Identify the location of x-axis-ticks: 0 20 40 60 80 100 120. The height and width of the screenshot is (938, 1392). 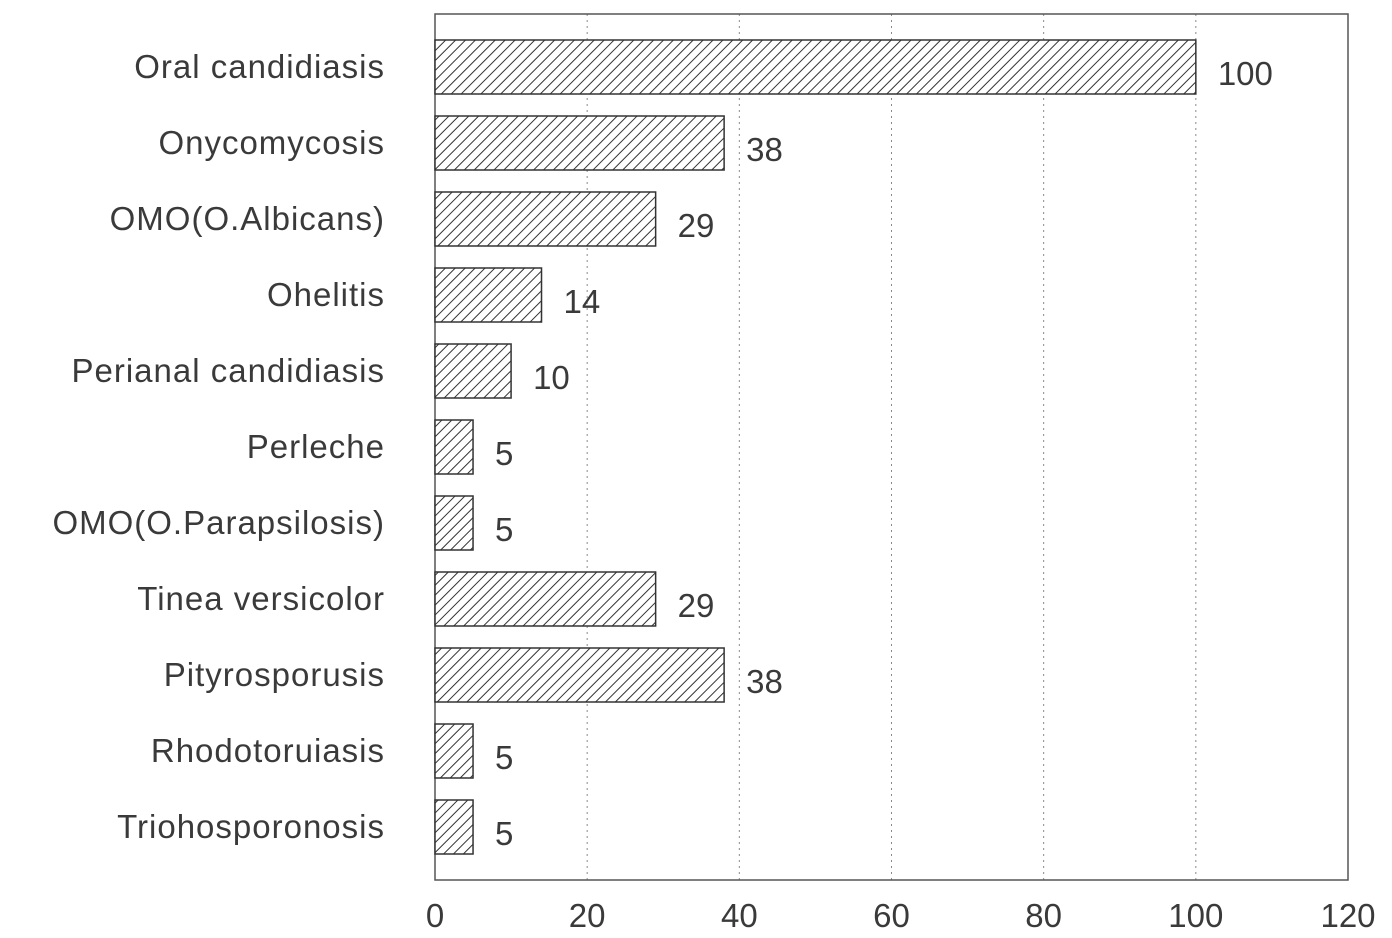
(901, 915).